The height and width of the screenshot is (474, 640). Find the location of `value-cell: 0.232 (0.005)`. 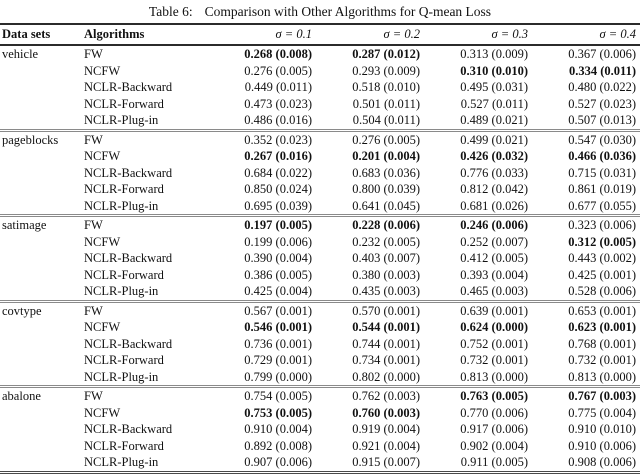

value-cell: 0.232 (0.005) is located at coordinates (386, 241).